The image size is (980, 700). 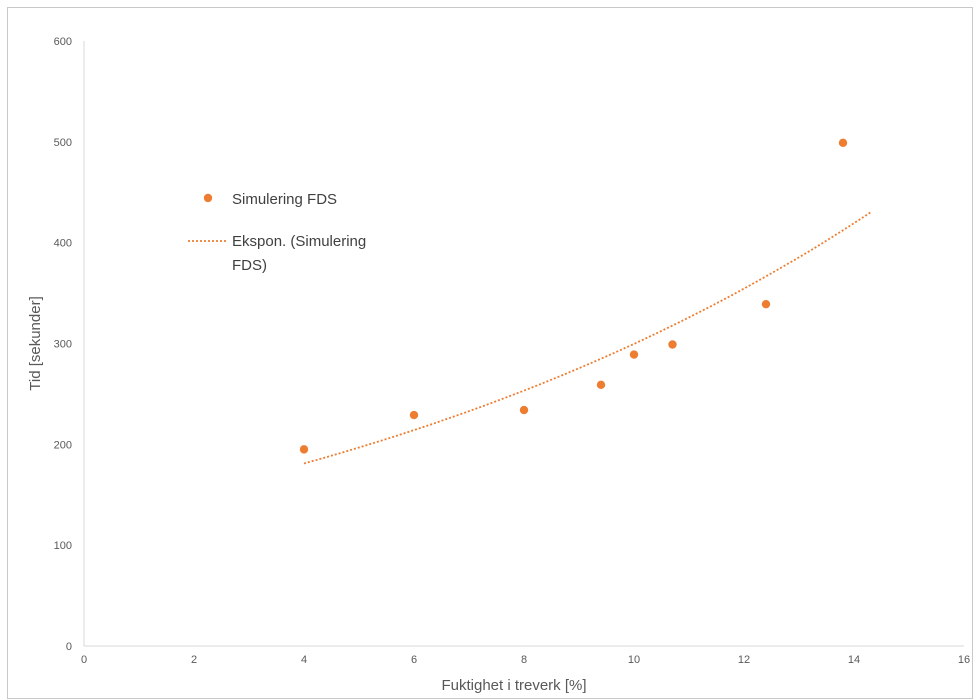 What do you see at coordinates (84, 660) in the screenshot?
I see `x-tick-label: 0` at bounding box center [84, 660].